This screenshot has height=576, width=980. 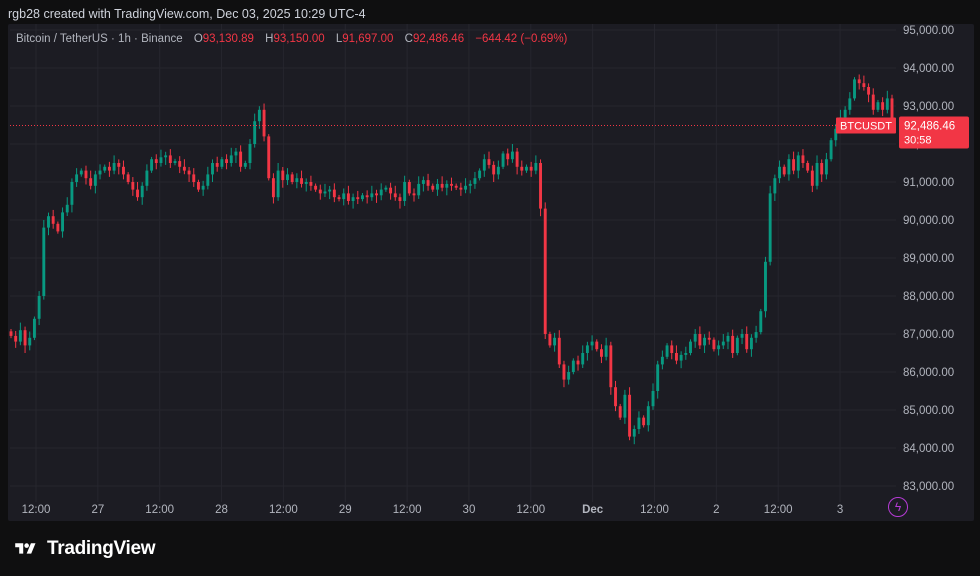 What do you see at coordinates (898, 507) in the screenshot?
I see `lightning-bolt-icon: ϟ` at bounding box center [898, 507].